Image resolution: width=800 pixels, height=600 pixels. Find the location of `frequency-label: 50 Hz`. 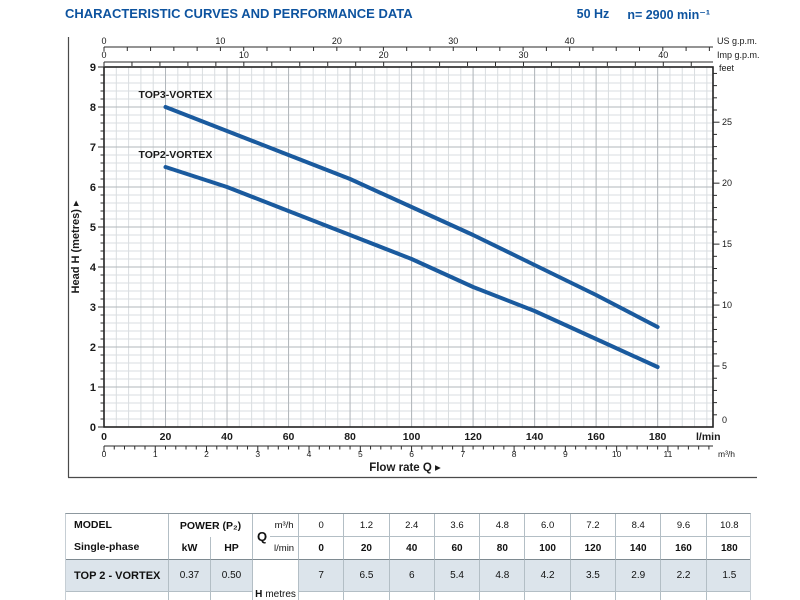

frequency-label: 50 Hz is located at coordinates (593, 14).